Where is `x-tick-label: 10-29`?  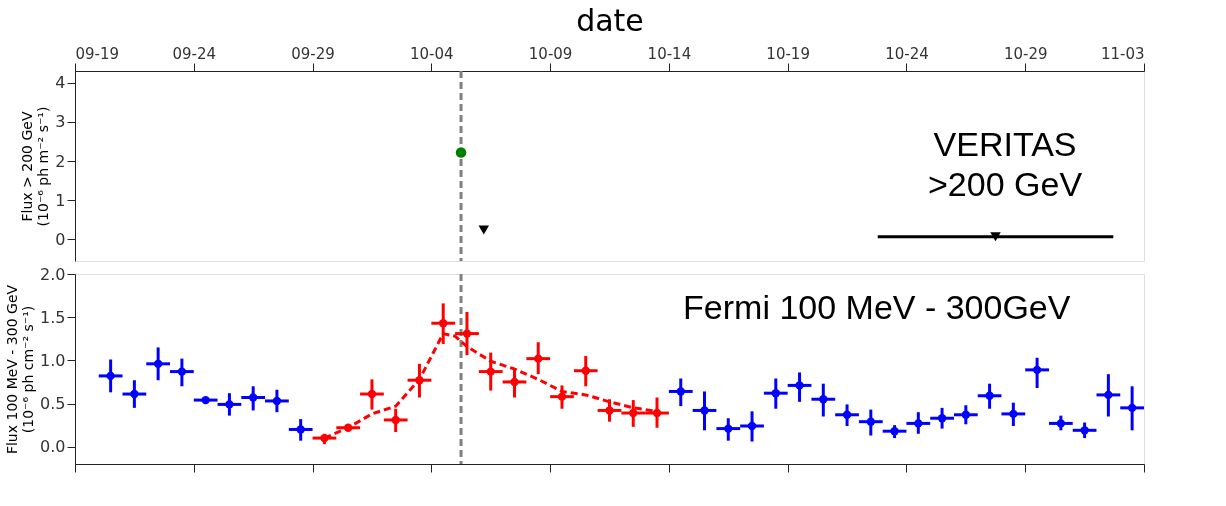
x-tick-label: 10-29 is located at coordinates (1025, 53).